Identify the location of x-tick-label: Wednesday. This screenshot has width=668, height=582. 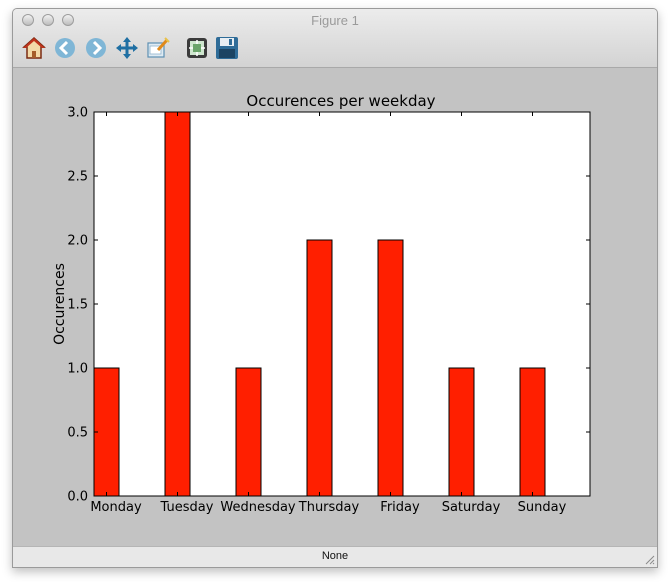
(258, 507).